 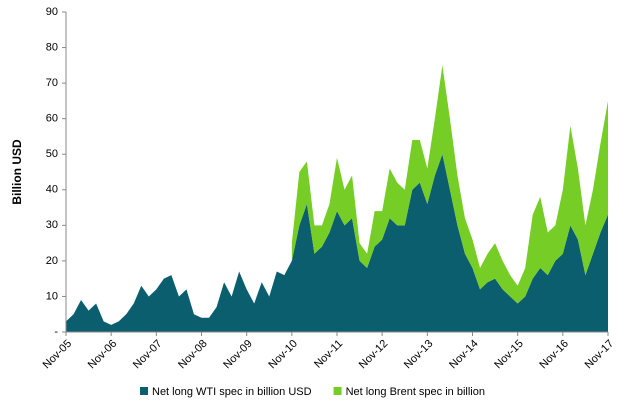 What do you see at coordinates (52, 261) in the screenshot?
I see `y-tick-label: 20` at bounding box center [52, 261].